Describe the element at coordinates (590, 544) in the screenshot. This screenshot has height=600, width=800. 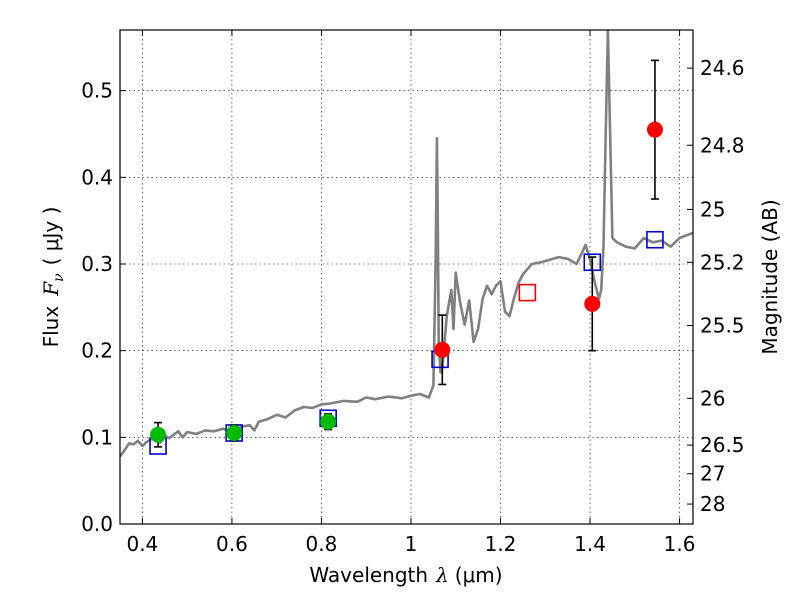
I see `x-tick-label: 1.4` at that location.